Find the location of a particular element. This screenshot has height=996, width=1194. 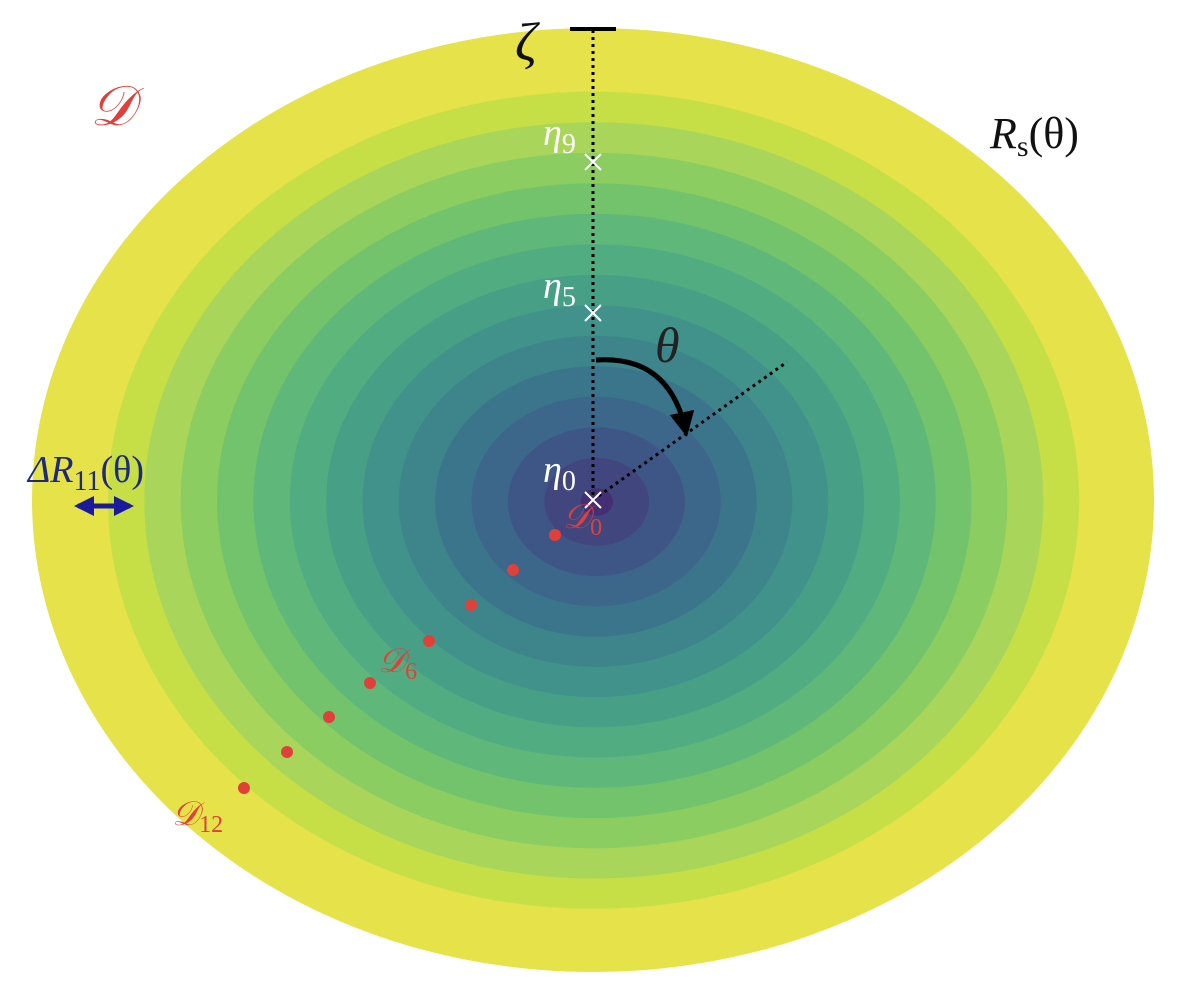

crosses is located at coordinates (593, 331).